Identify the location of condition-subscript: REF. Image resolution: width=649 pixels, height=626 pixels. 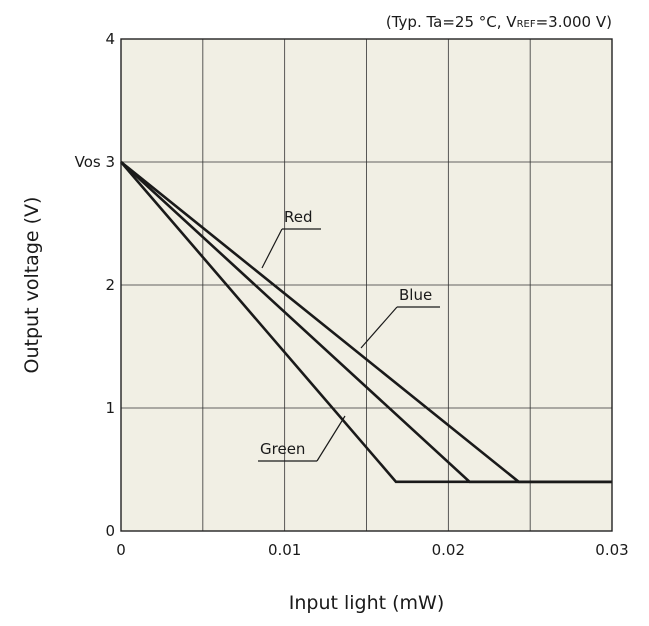
(526, 24).